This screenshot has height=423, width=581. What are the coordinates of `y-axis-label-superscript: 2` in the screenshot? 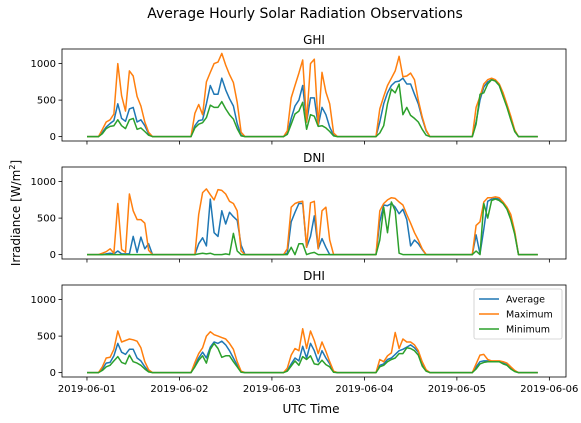 It's located at (12, 167).